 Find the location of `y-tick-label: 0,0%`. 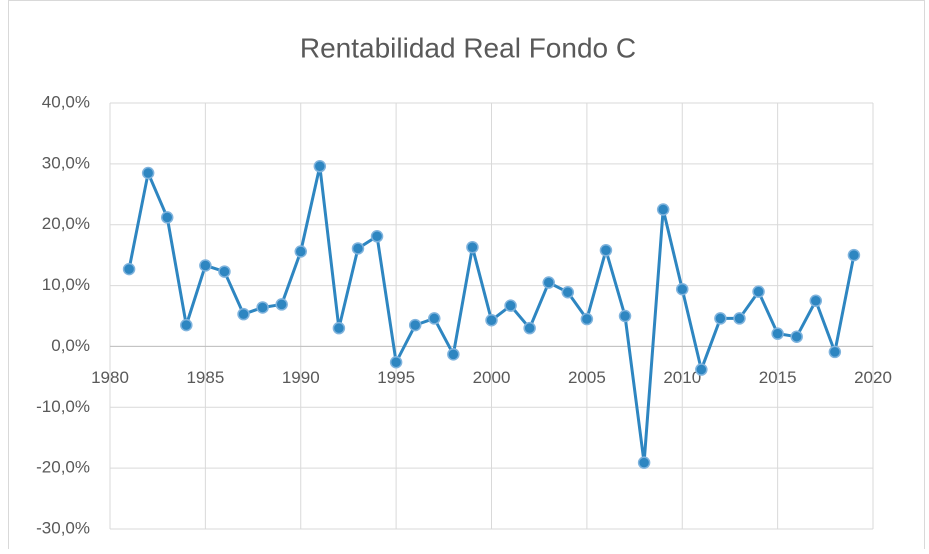

y-tick-label: 0,0% is located at coordinates (70, 345).